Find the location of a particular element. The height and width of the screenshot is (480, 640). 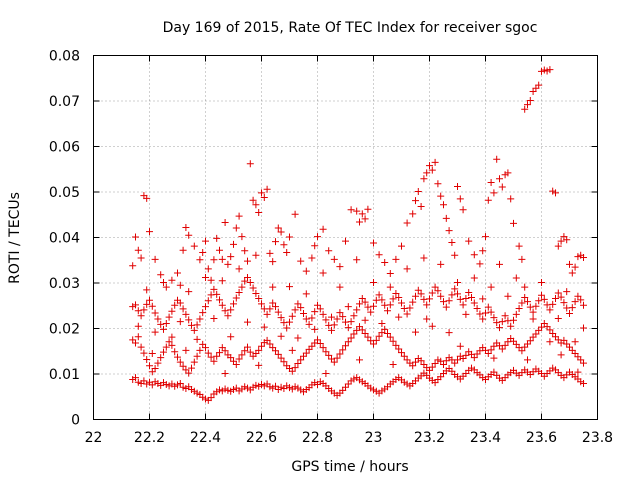

x-tick-label: 22.6 is located at coordinates (261, 438).